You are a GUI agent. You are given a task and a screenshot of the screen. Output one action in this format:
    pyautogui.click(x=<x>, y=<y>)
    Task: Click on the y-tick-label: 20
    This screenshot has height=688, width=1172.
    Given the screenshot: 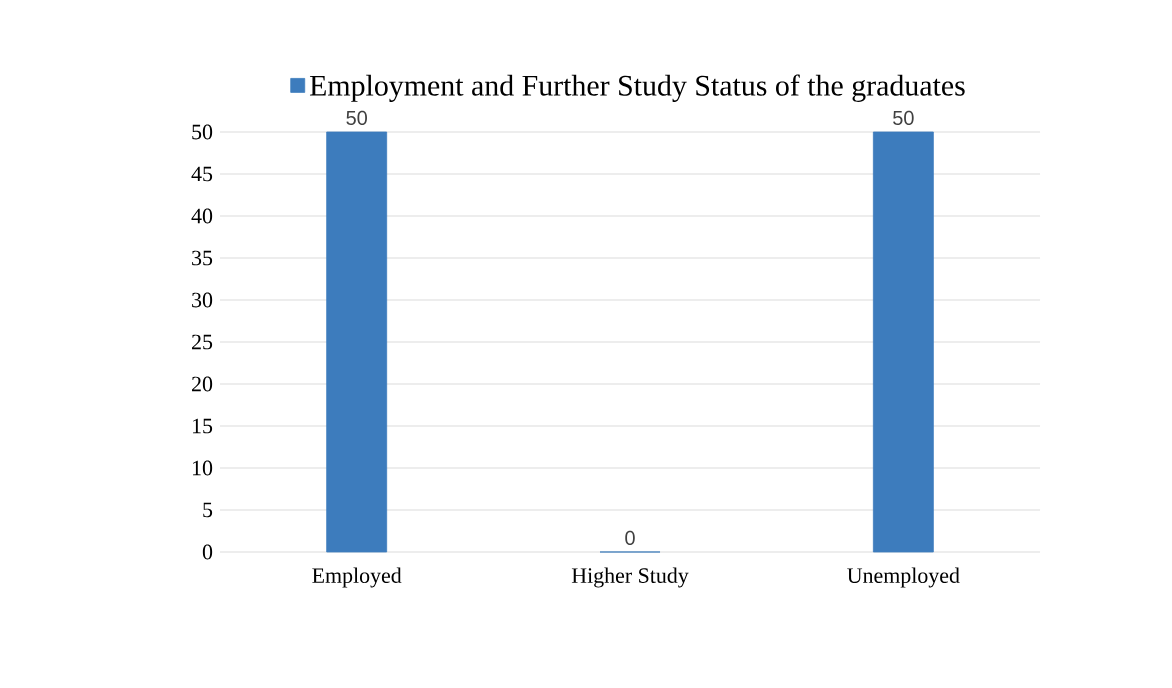 What is the action you would take?
    pyautogui.click(x=202, y=384)
    